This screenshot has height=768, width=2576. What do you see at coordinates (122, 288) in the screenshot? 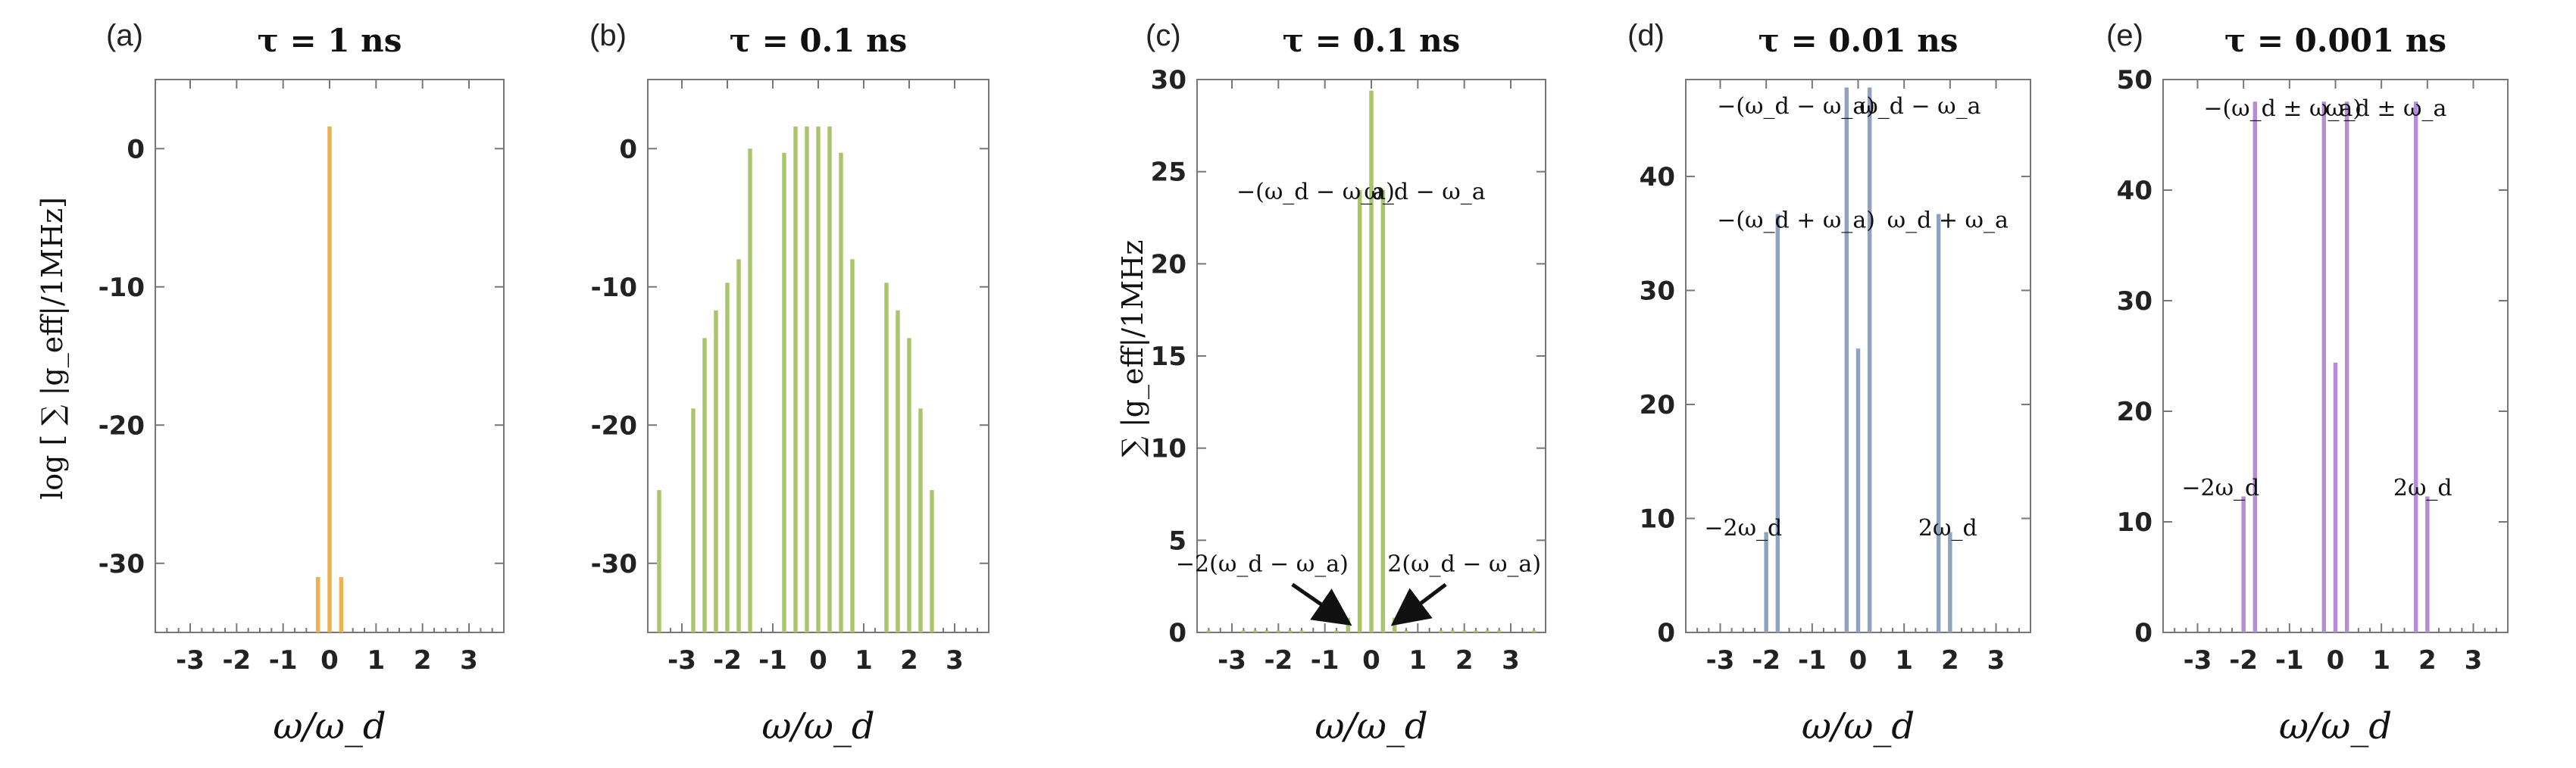
I see `y-tick-label: -10` at bounding box center [122, 288].